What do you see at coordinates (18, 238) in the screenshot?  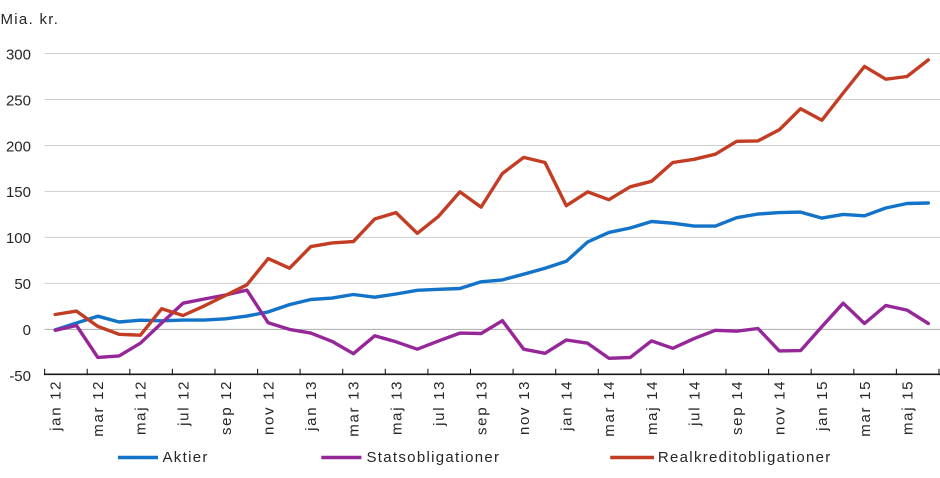 I see `svg-text: 100` at bounding box center [18, 238].